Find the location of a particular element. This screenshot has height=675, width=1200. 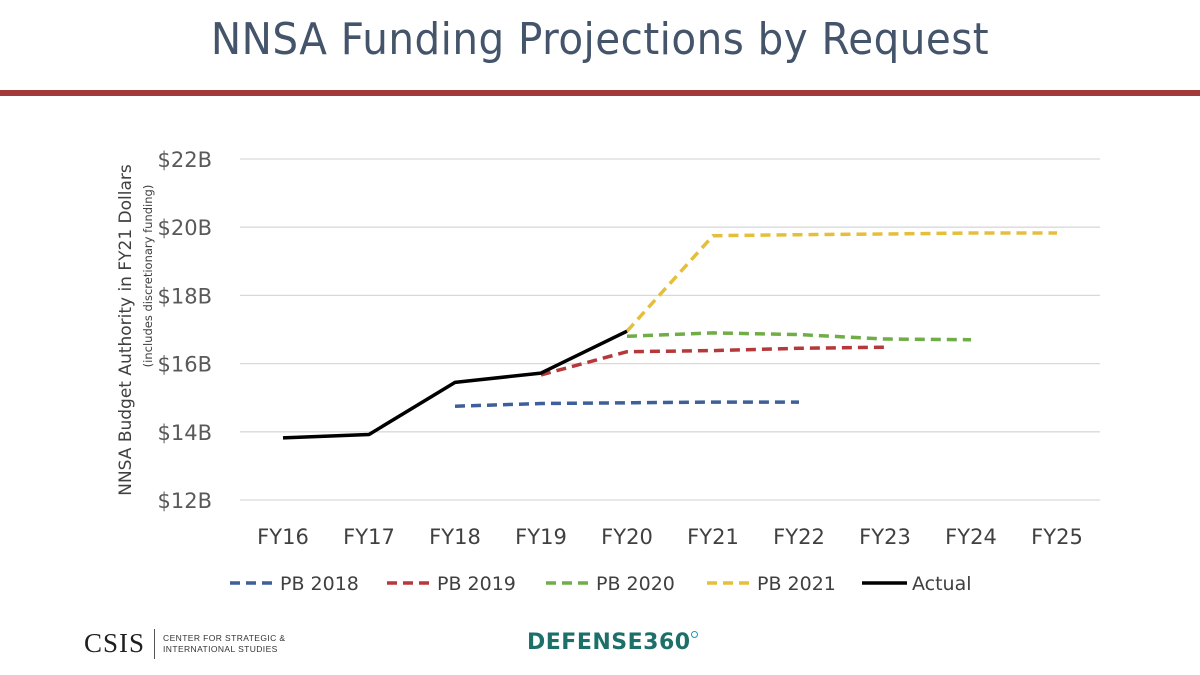

series-line-pb-2018 is located at coordinates (626, 404).